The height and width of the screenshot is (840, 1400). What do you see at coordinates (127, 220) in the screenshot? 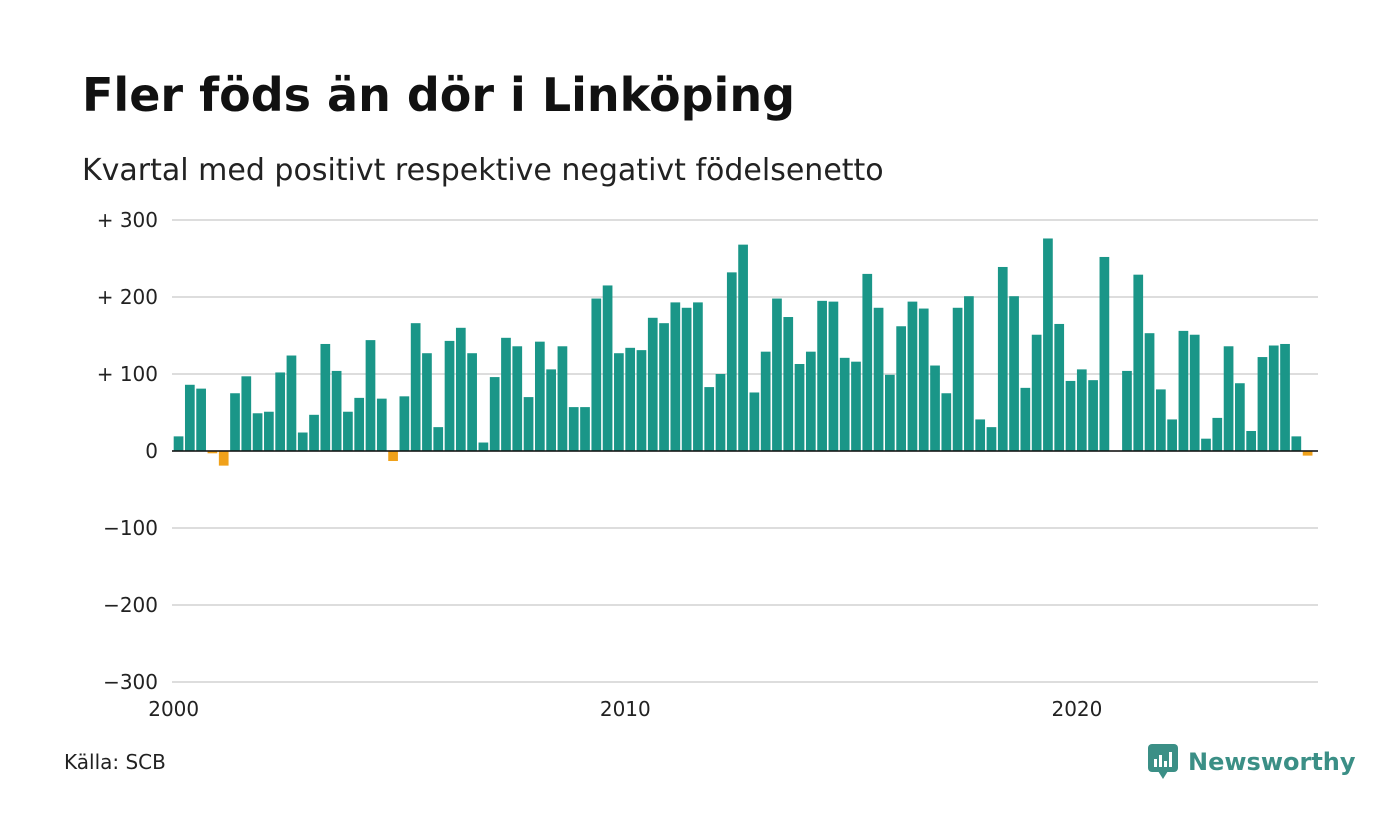
I see `y-tick-label: + 300` at bounding box center [127, 220].